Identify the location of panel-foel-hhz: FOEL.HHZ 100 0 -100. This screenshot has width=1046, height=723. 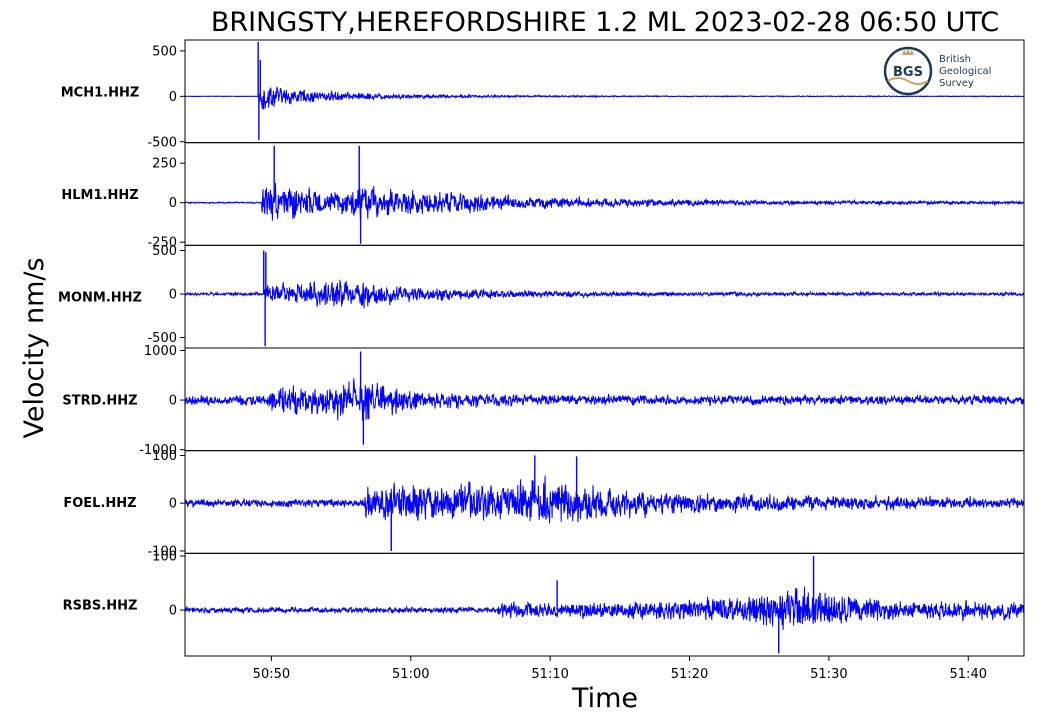
(544, 504).